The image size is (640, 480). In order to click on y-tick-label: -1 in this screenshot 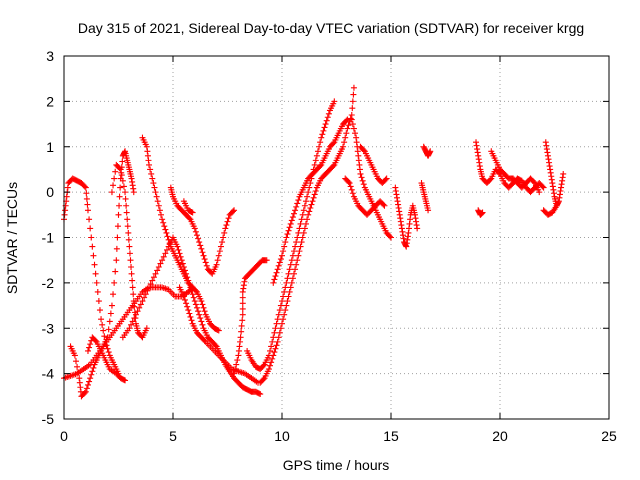, I will do `click(48, 238)`.